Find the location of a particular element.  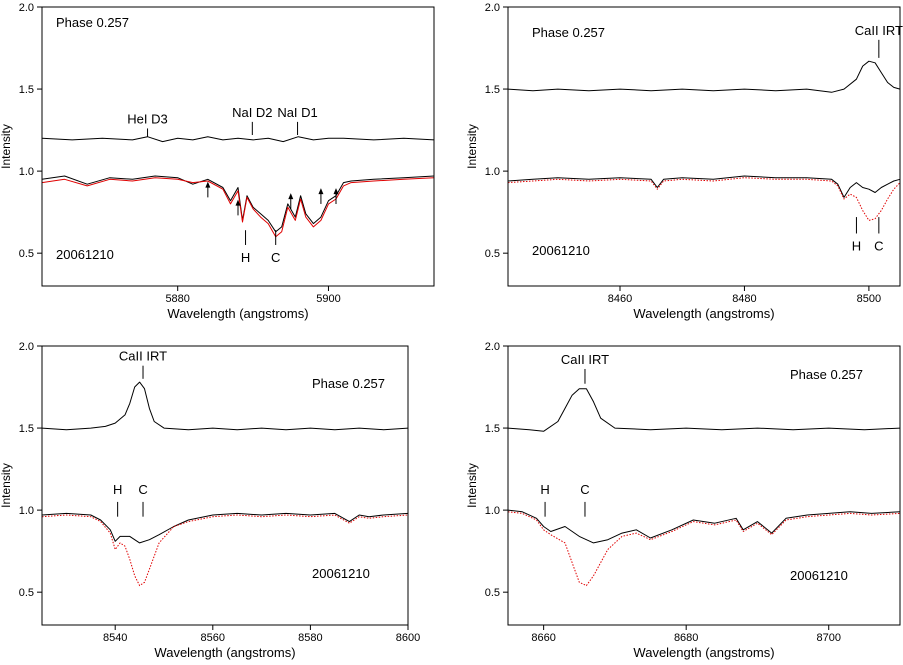

chart-2-caii-irt-label: CaII IRT is located at coordinates (143, 356).